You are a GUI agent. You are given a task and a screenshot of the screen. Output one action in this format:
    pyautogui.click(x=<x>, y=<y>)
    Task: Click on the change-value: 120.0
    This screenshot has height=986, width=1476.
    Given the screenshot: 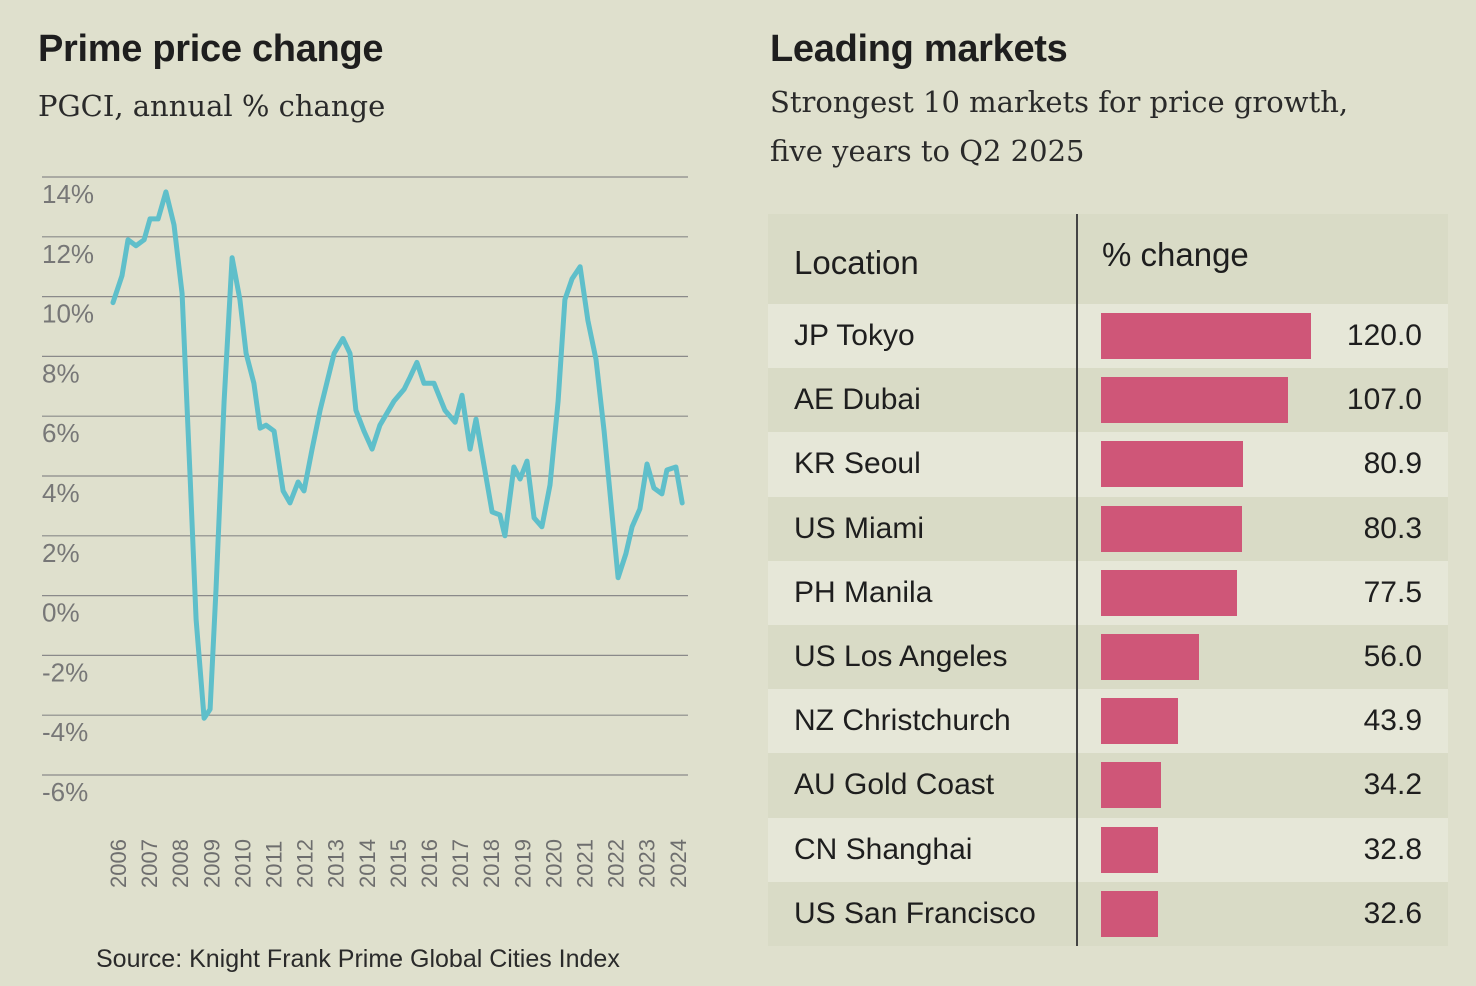 What is the action you would take?
    pyautogui.click(x=1384, y=336)
    